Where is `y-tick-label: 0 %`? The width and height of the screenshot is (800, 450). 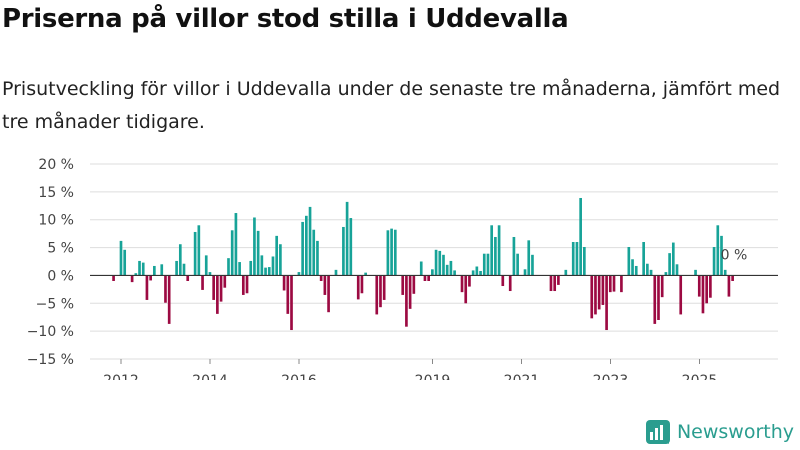
y-tick-label: 0 % is located at coordinates (60, 276).